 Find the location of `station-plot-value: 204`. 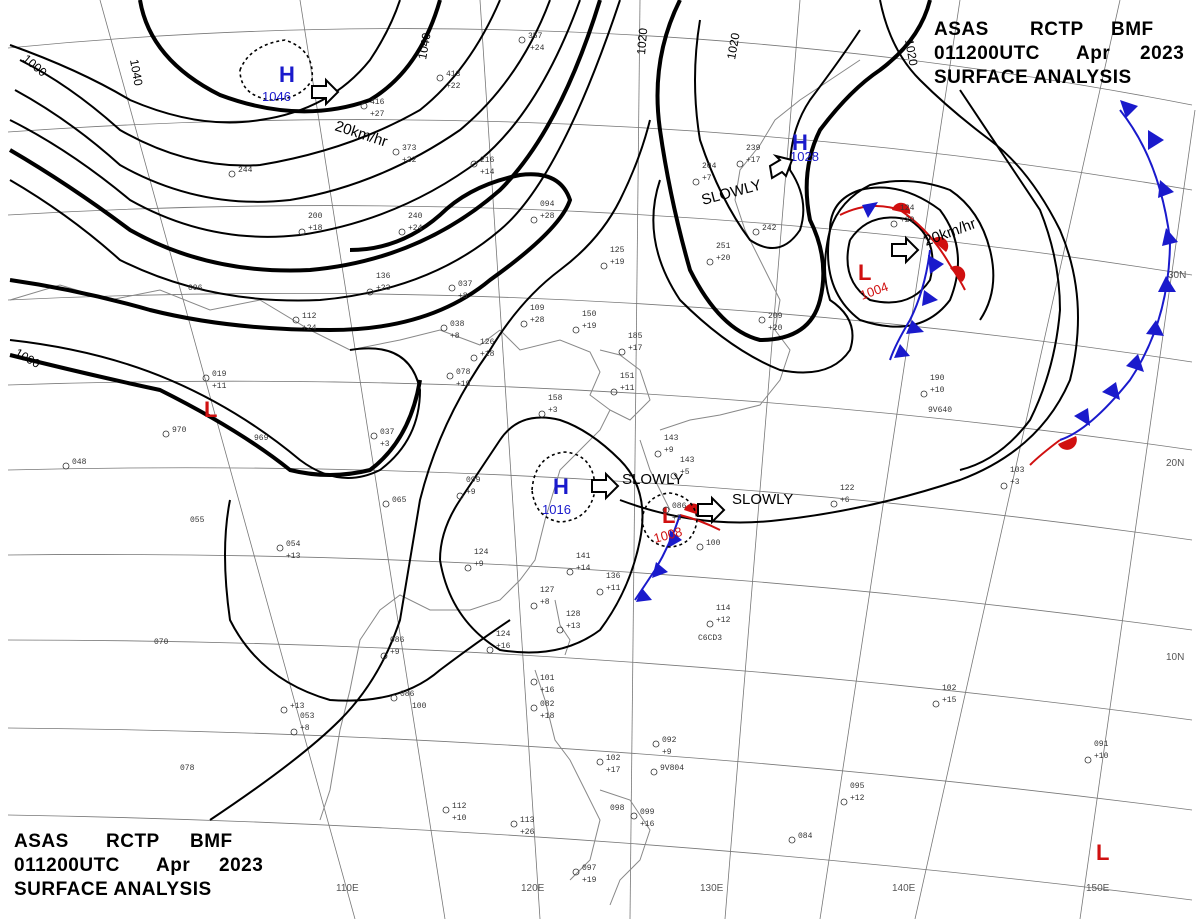

station-plot-value: 204 is located at coordinates (709, 166).